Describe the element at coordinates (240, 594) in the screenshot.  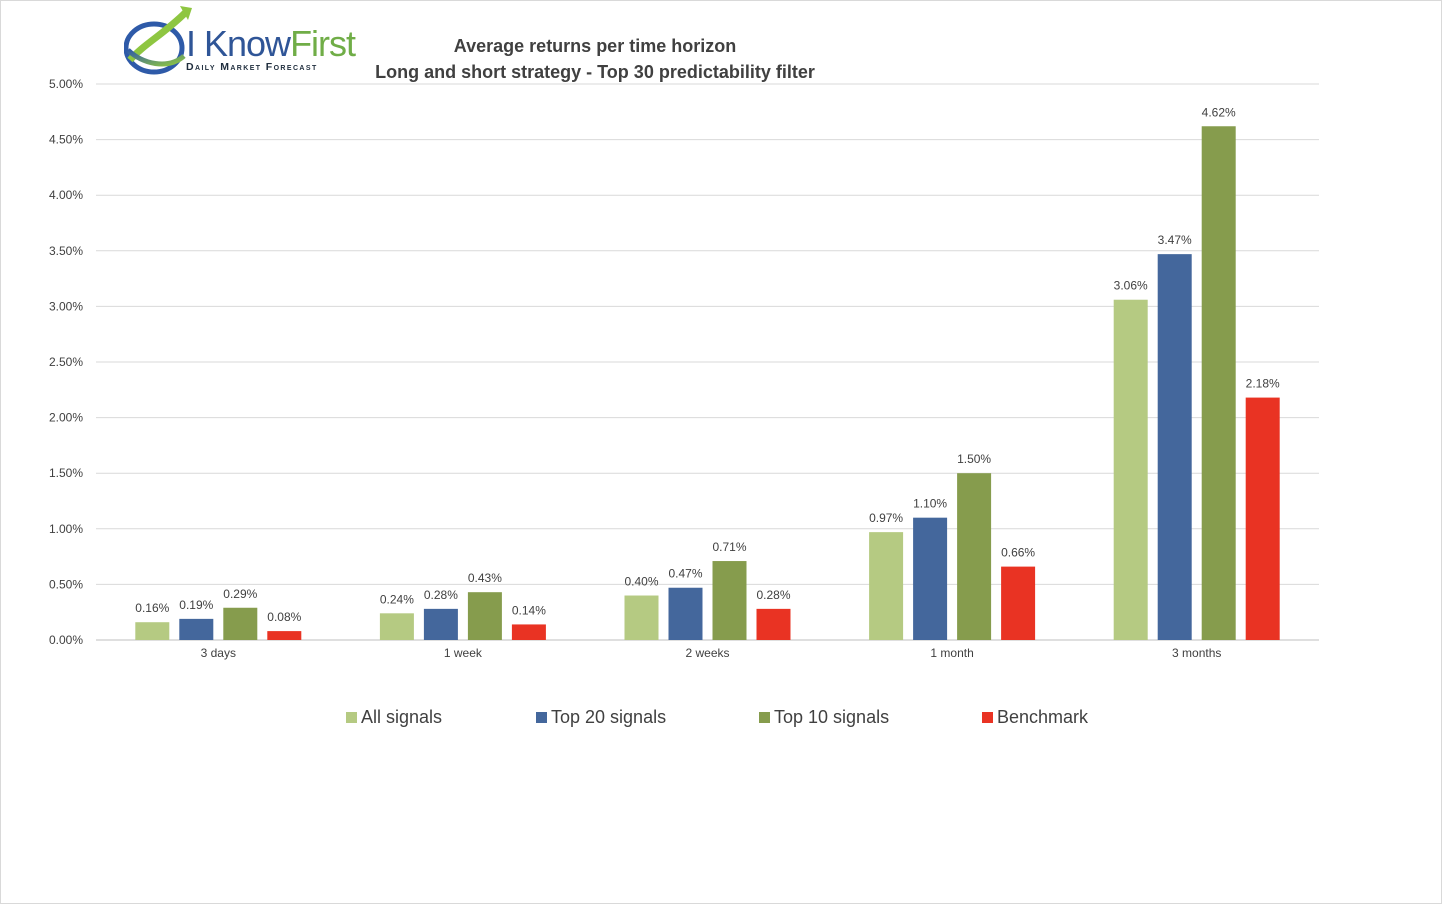
I see `data-label: 0.29%` at that location.